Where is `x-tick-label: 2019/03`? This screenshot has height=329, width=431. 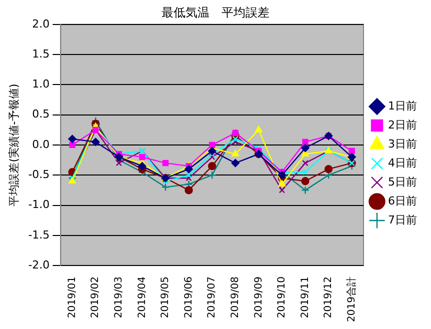
x-tick-label: 2019/03 is located at coordinates (118, 297).